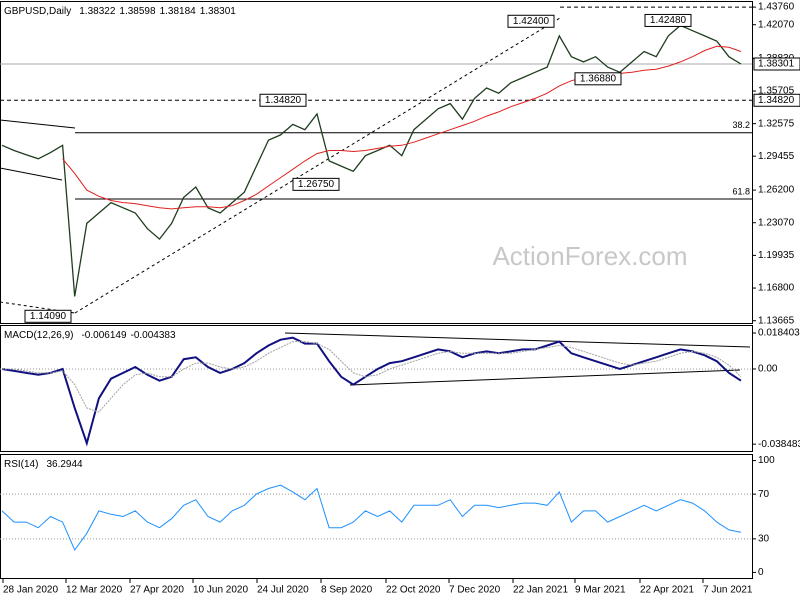 Image resolution: width=800 pixels, height=600 pixels. What do you see at coordinates (475, 590) in the screenshot?
I see `x-tick-label: 7 Dec 2020` at bounding box center [475, 590].